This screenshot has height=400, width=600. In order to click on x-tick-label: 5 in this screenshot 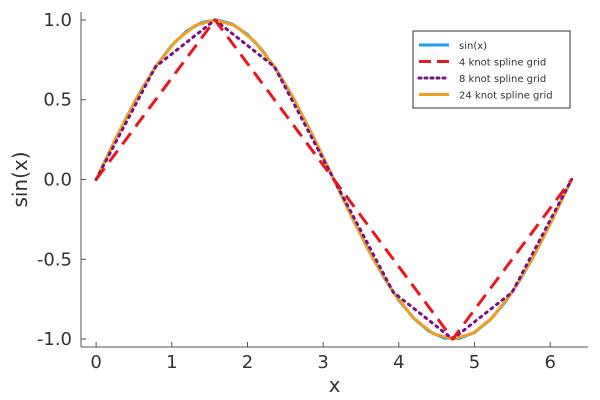, I will do `click(474, 362)`.